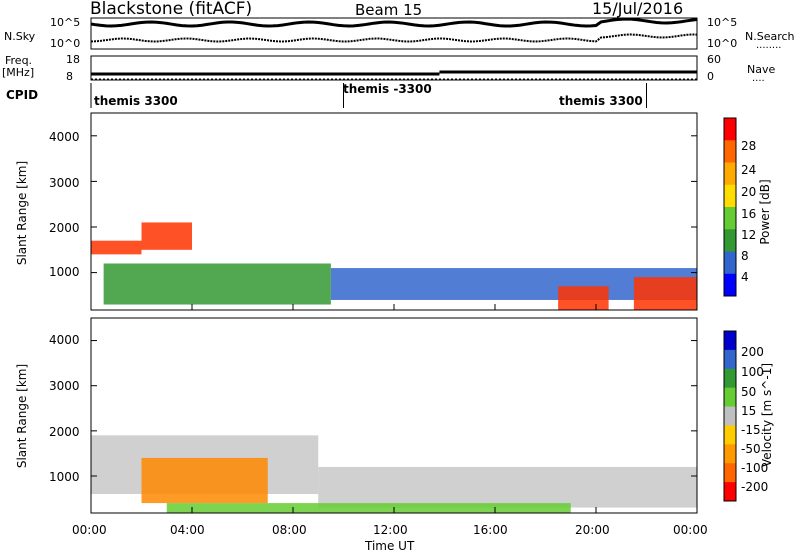  Describe the element at coordinates (749, 392) in the screenshot. I see `velocity-cbar-tick: 50` at that location.